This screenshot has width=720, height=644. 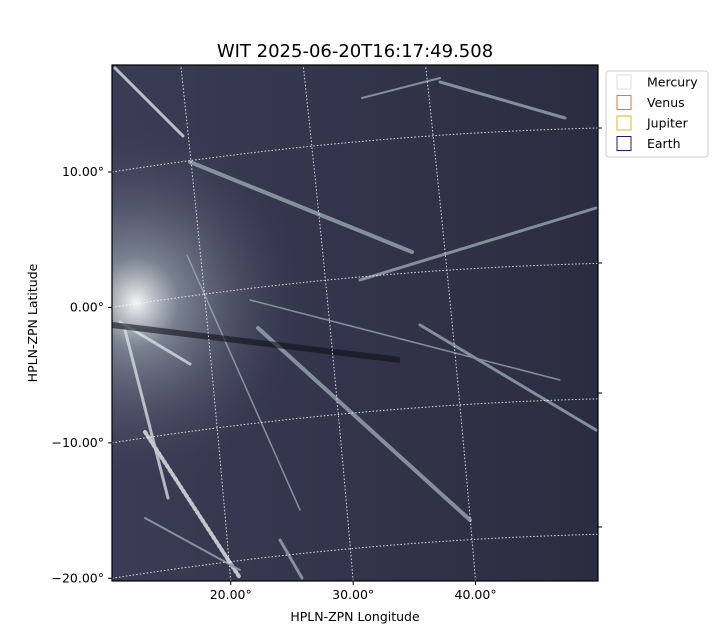 What do you see at coordinates (231, 594) in the screenshot?
I see `x-tick-label: 20.00°` at bounding box center [231, 594].